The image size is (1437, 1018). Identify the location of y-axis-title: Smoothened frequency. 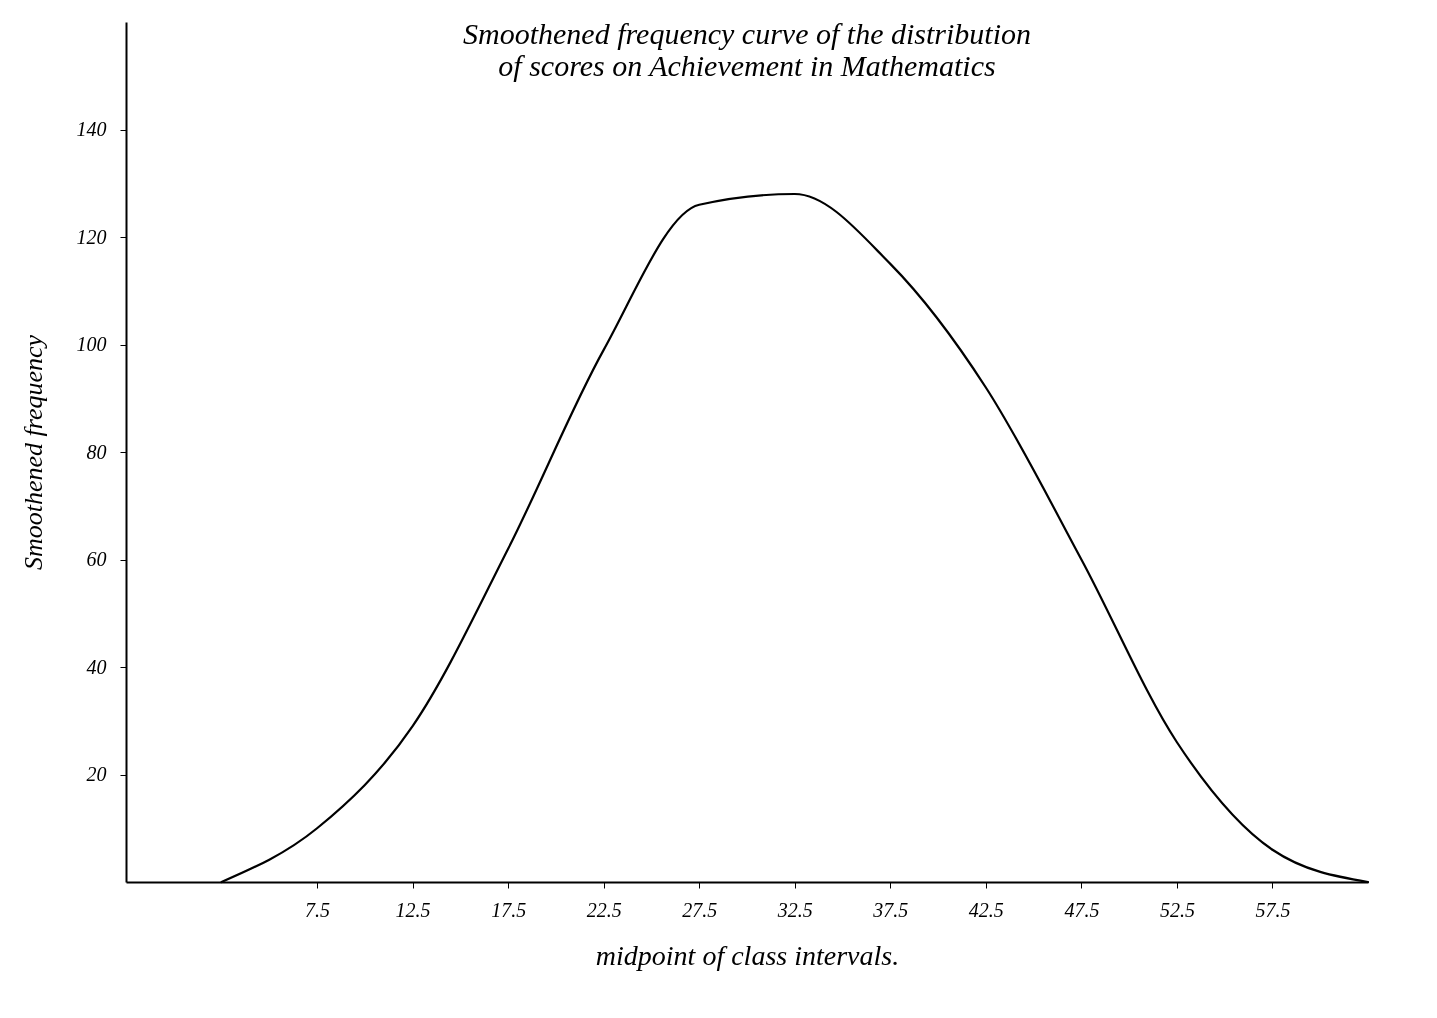
(33, 452).